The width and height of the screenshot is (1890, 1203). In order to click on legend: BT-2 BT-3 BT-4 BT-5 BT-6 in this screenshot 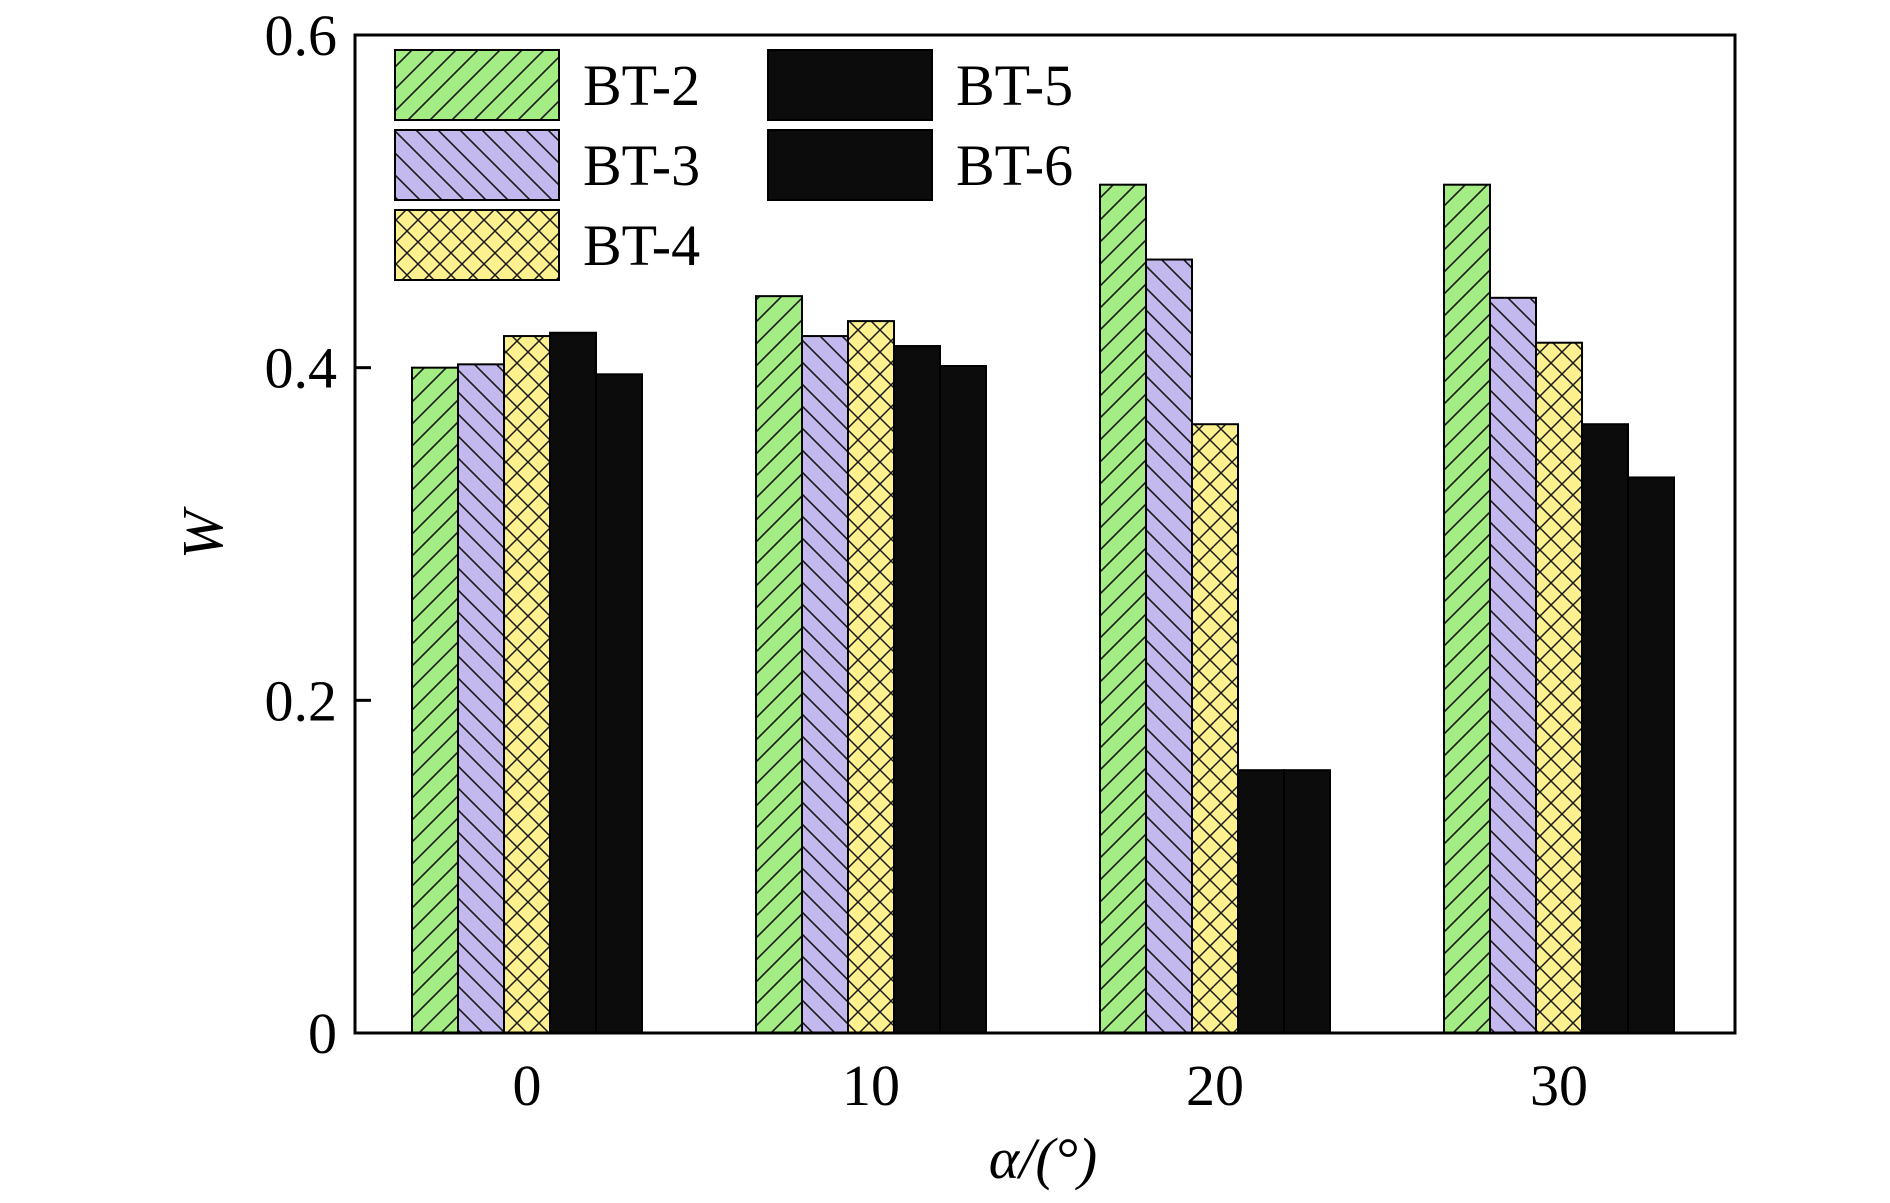, I will do `click(733, 165)`.